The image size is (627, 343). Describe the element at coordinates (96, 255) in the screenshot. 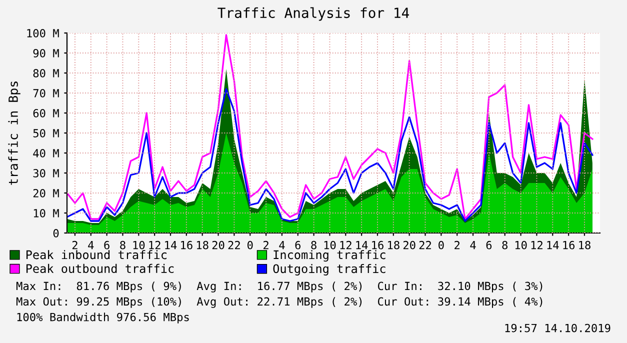

I see `legend-label: Peak inbound traffic` at that location.